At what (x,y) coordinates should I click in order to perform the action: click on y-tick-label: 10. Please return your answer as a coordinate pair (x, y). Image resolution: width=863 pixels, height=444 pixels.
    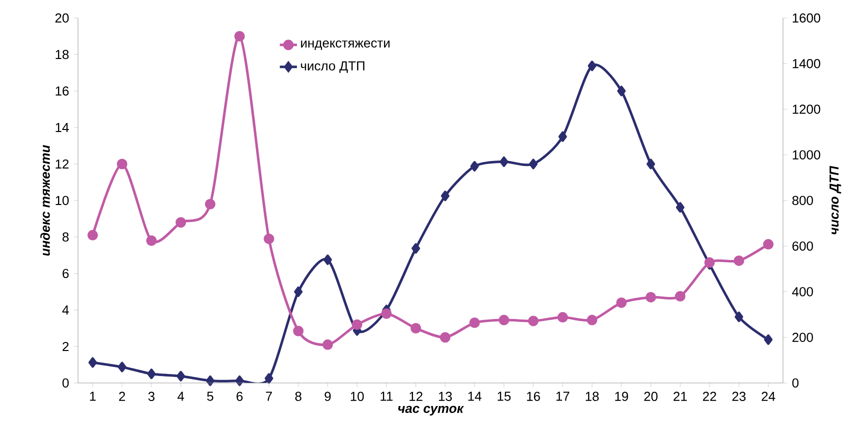
    Looking at the image, I should click on (62, 201).